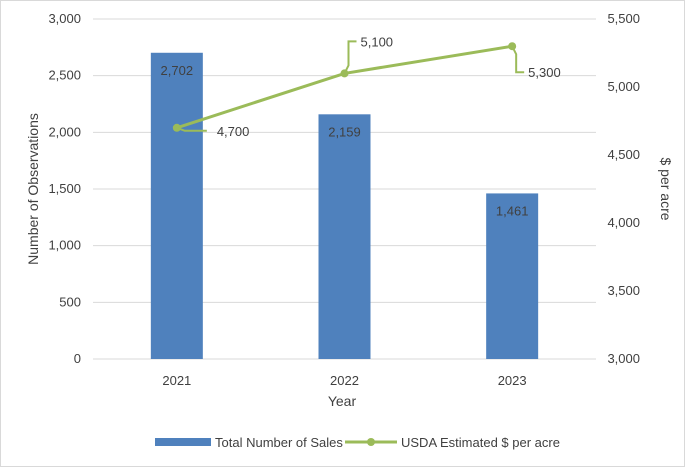 This screenshot has height=467, width=685. I want to click on legend-swatch-marker, so click(371, 442).